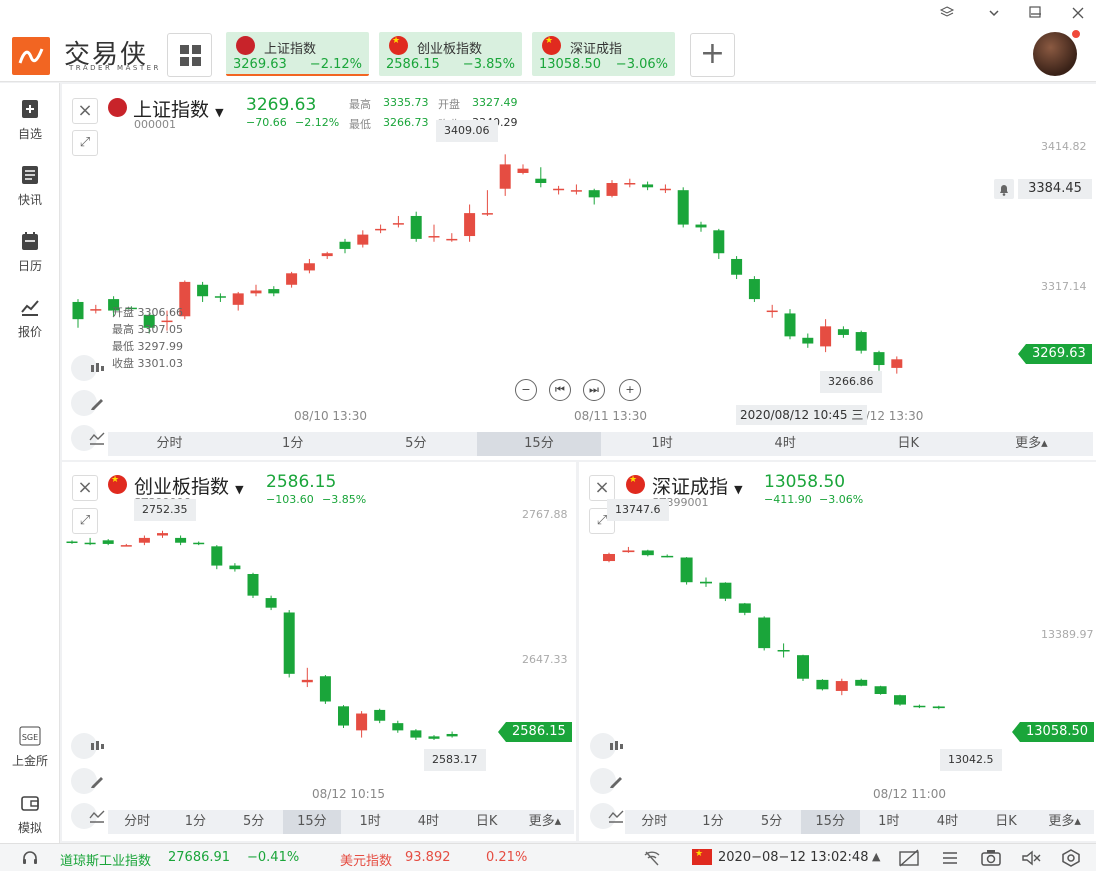  Describe the element at coordinates (560, 390) in the screenshot. I see `scroll-left-button: ⏮` at that location.